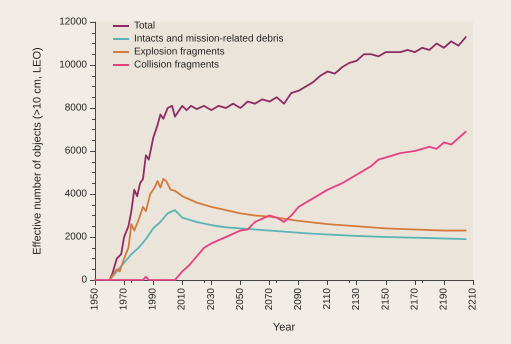  What do you see at coordinates (211, 299) in the screenshot?
I see `x-tick-label: 2030` at bounding box center [211, 299].